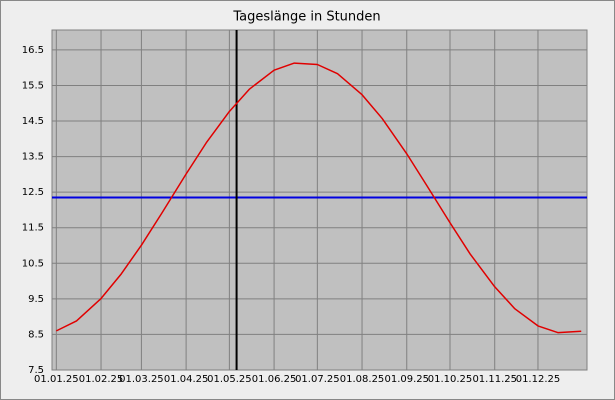  What do you see at coordinates (36, 334) in the screenshot?
I see `y-tick-label: 8.5` at bounding box center [36, 334].